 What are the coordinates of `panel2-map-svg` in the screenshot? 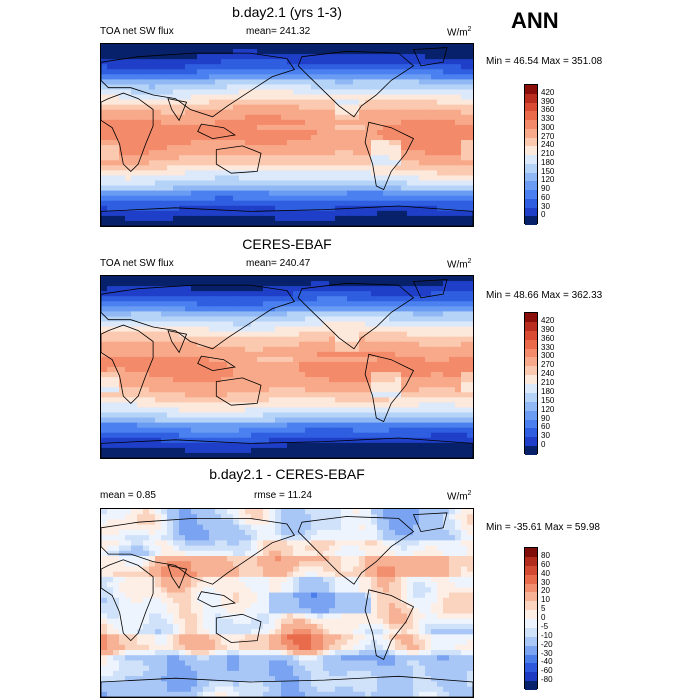 It's located at (287, 367).